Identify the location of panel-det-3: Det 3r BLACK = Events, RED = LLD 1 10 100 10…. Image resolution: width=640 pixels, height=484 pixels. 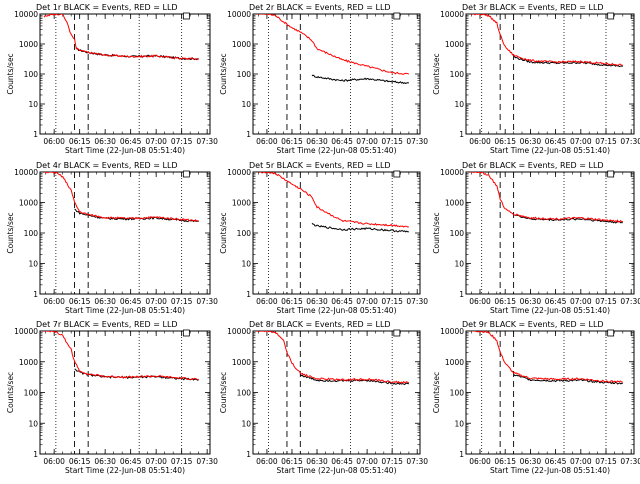
(536, 79).